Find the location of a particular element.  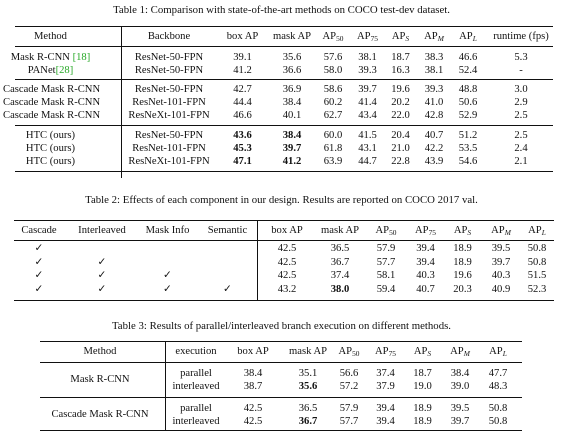

table1-method-name: Cascade Mask R-CNN is located at coordinates (52, 115).